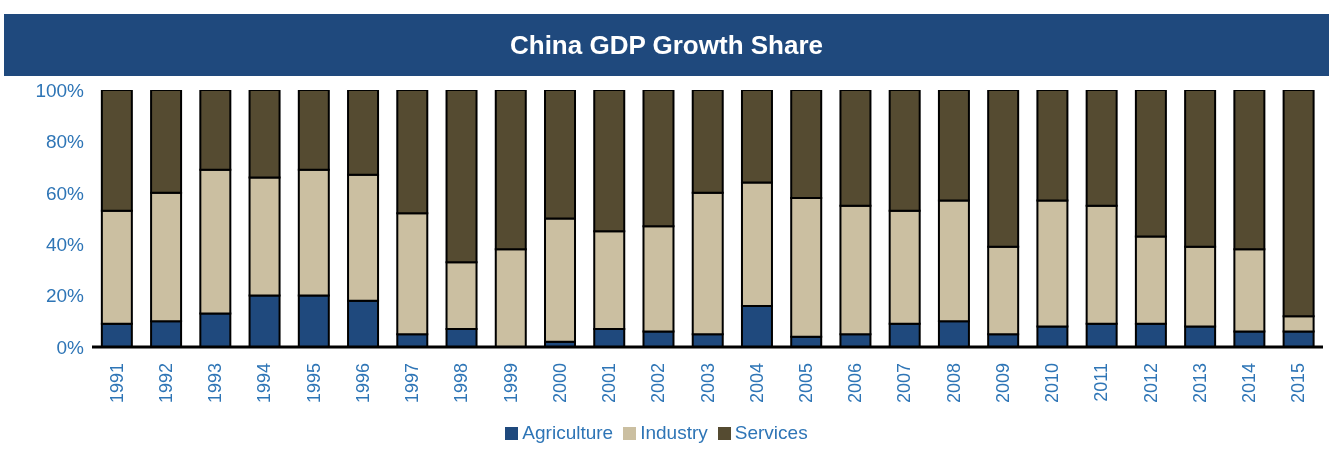 Image resolution: width=1340 pixels, height=449 pixels. What do you see at coordinates (666, 45) in the screenshot?
I see `chart-title: China GDP Growth Share` at bounding box center [666, 45].